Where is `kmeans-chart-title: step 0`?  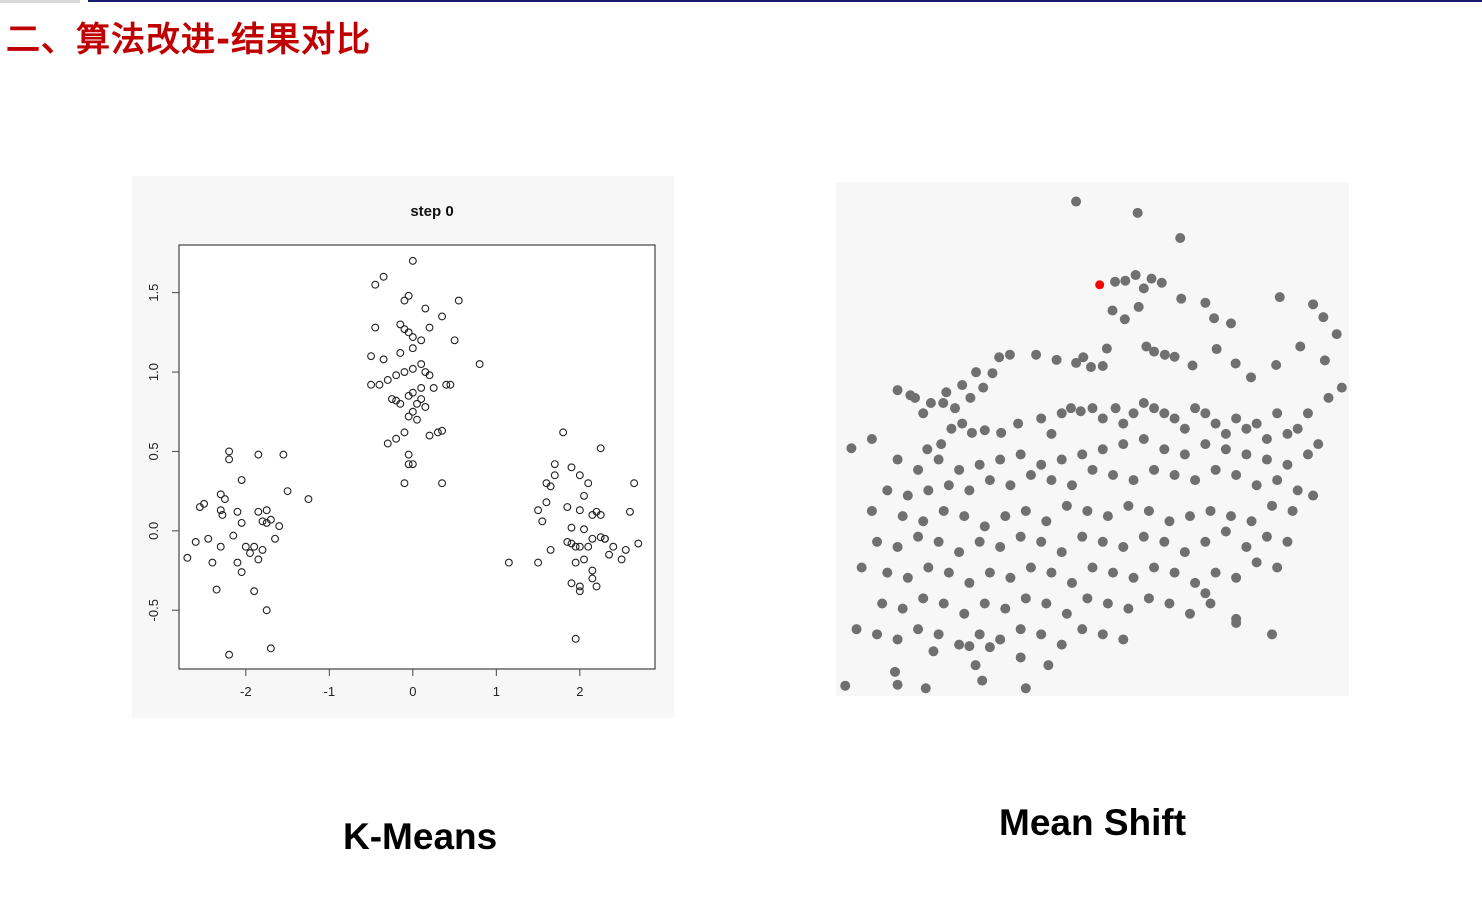 kmeans-chart-title: step 0 is located at coordinates (431, 211).